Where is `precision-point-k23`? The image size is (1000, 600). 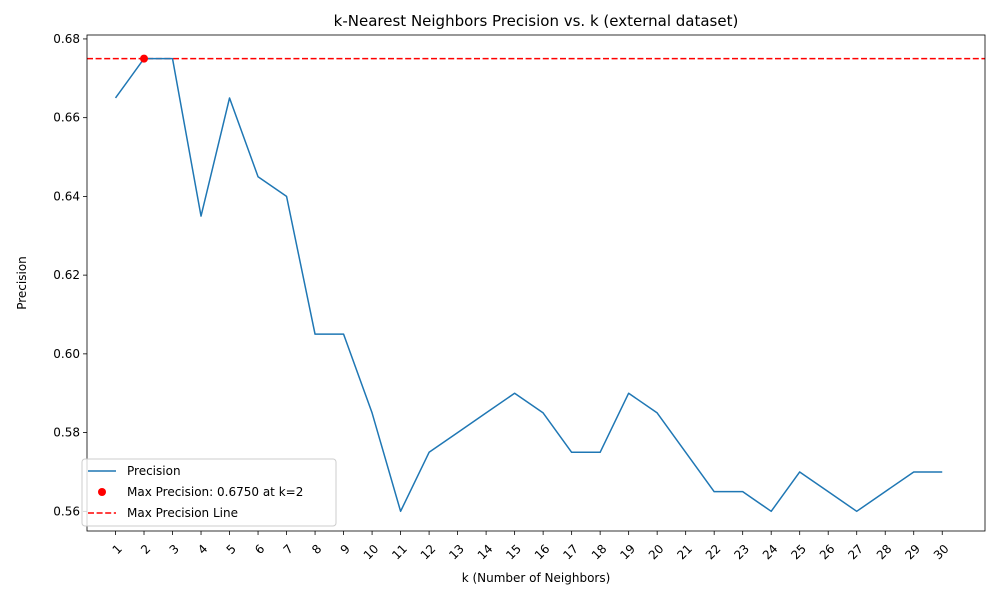
precision-point-k23 is located at coordinates (743, 492).